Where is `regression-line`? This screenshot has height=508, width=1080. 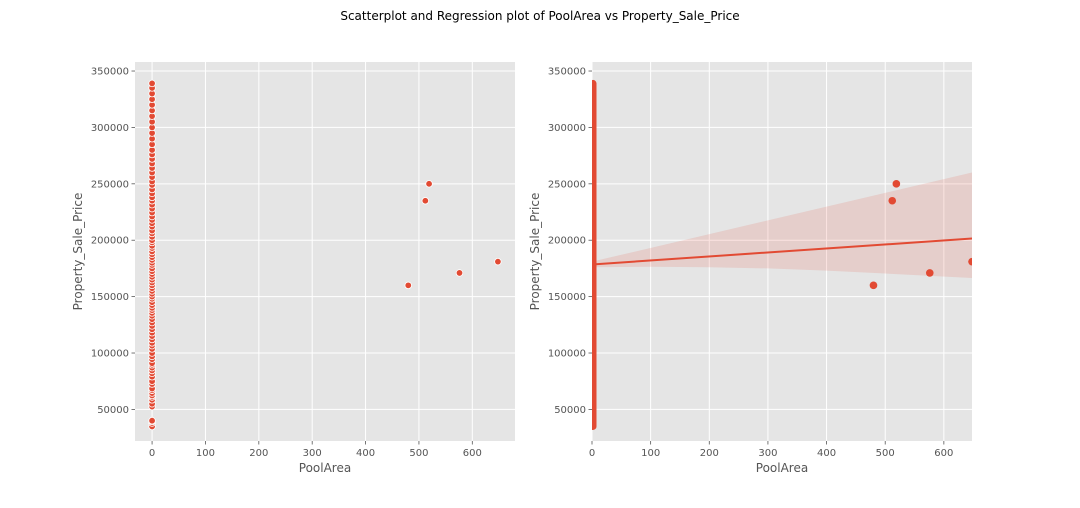
regression-line is located at coordinates (782, 251).